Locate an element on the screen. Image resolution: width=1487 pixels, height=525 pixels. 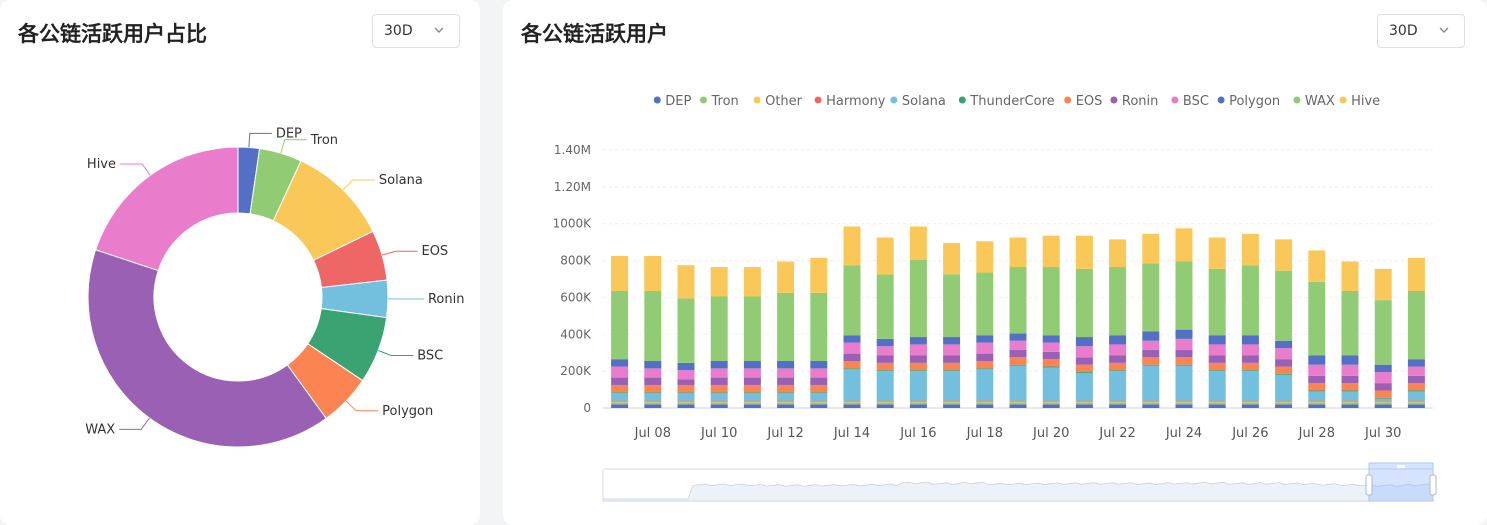
legend-dot-solana is located at coordinates (894, 100).